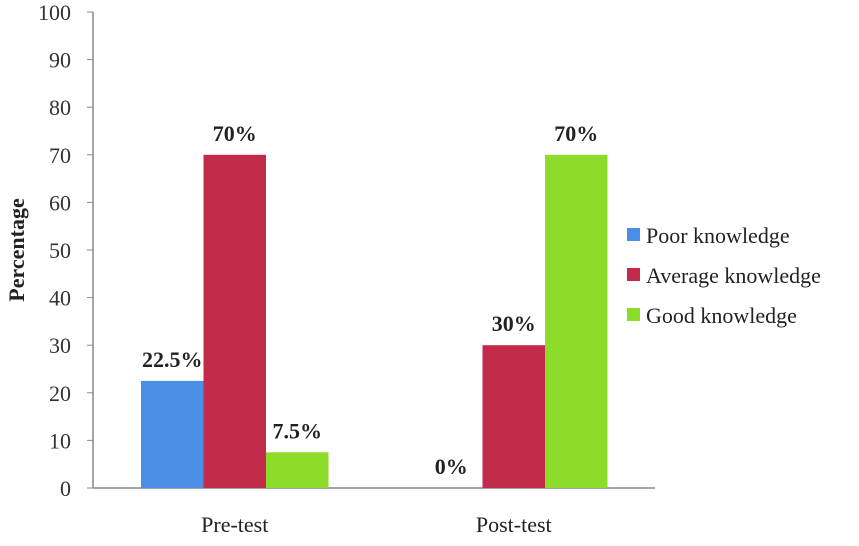 The width and height of the screenshot is (859, 546). What do you see at coordinates (60, 345) in the screenshot?
I see `y-tick-label: 30` at bounding box center [60, 345].